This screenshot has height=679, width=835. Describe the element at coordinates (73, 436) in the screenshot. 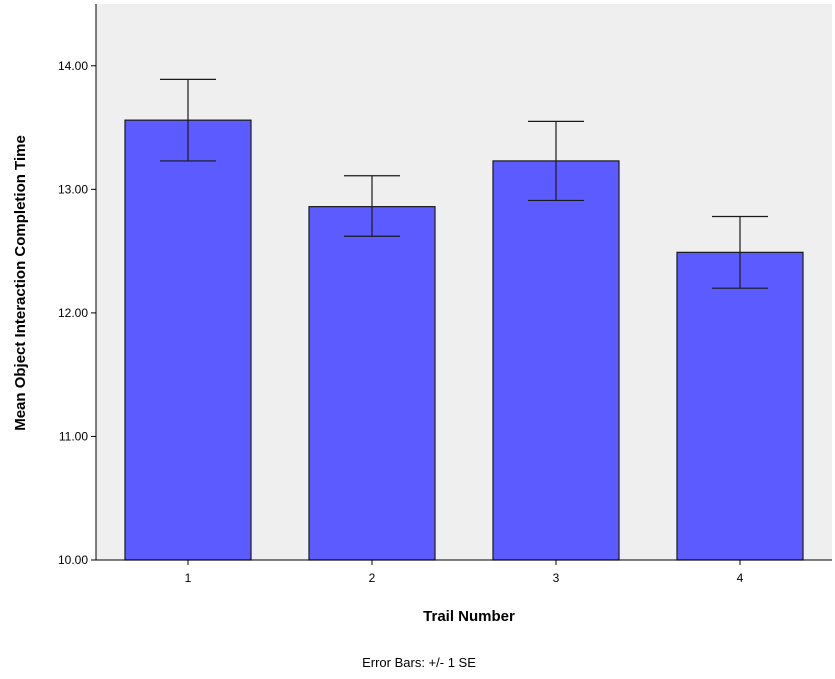

I see `y-tick-label: 11.00` at that location.